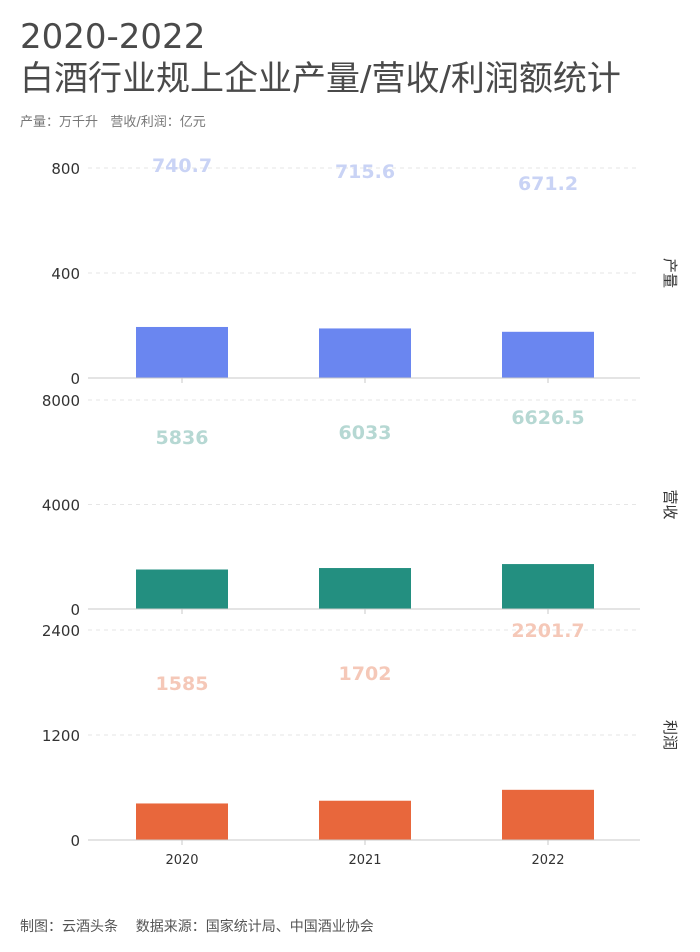 The image size is (700, 952). Describe the element at coordinates (113, 122) in the screenshot. I see `units-subtitle: 产量：万千升 营收/利润：亿元` at that location.